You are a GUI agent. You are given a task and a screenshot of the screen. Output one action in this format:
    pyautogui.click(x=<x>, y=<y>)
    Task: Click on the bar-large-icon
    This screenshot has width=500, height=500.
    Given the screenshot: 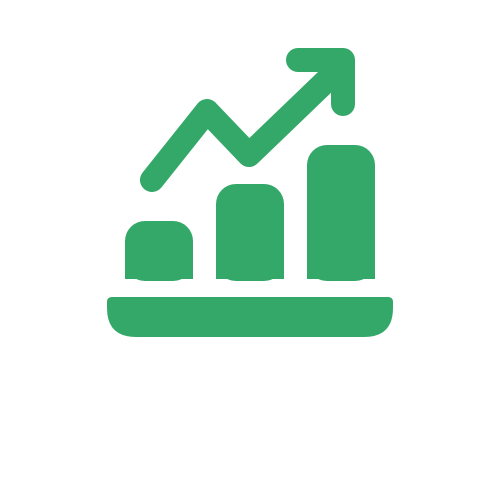 What is the action you would take?
    pyautogui.click(x=341, y=213)
    